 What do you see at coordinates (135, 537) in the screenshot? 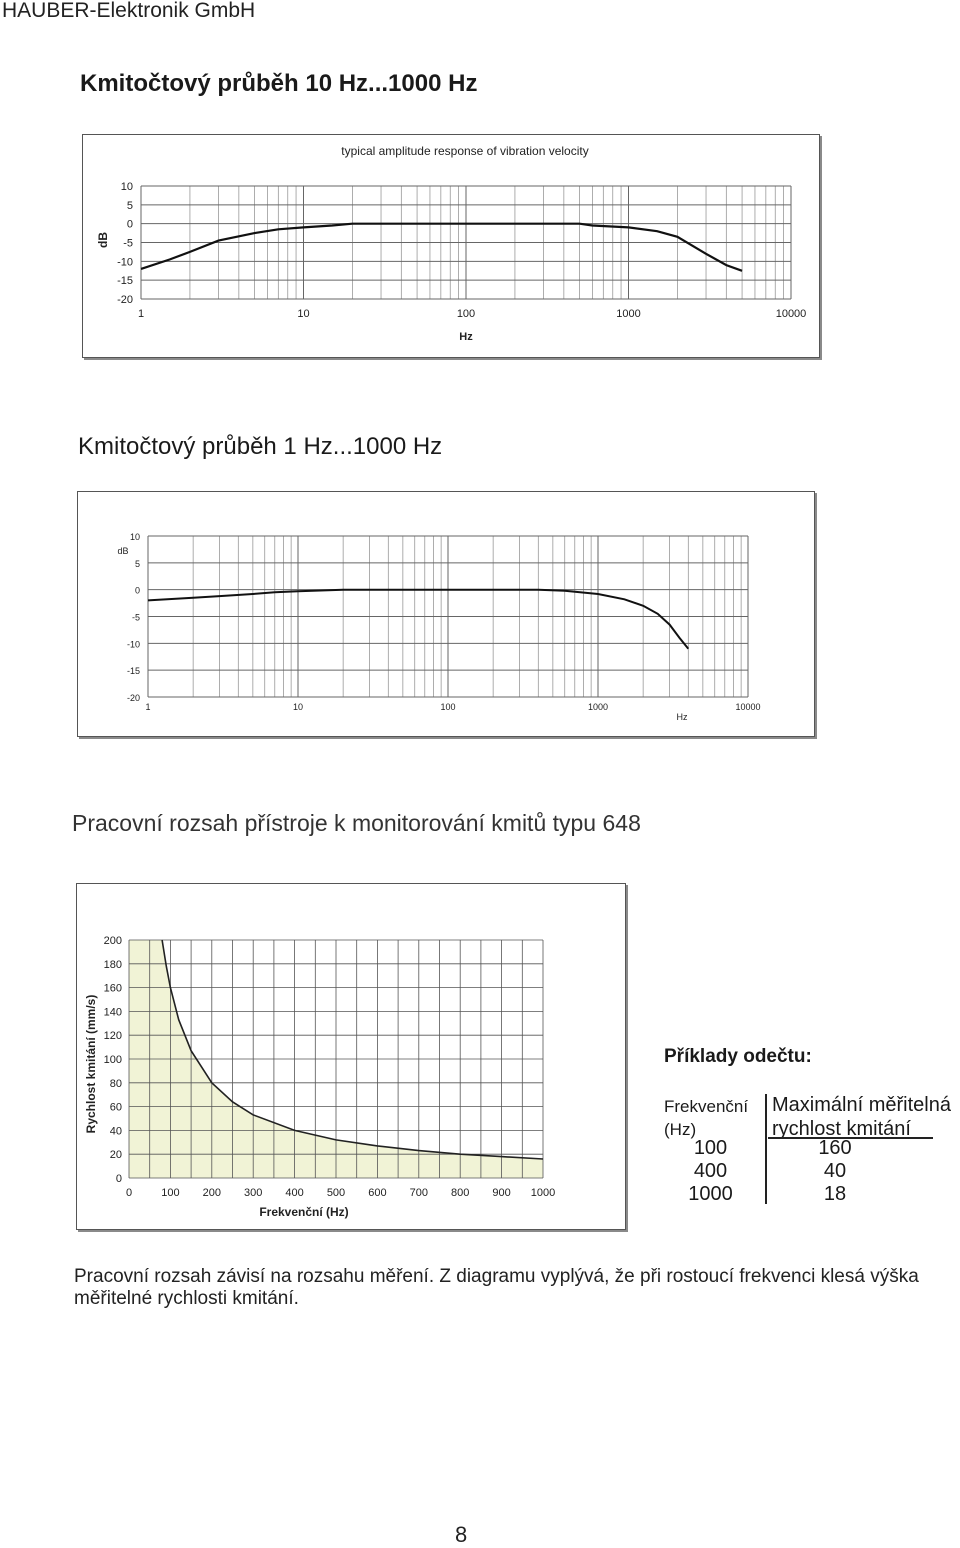
I see `chart2-y-tick-label: 10` at bounding box center [135, 537].